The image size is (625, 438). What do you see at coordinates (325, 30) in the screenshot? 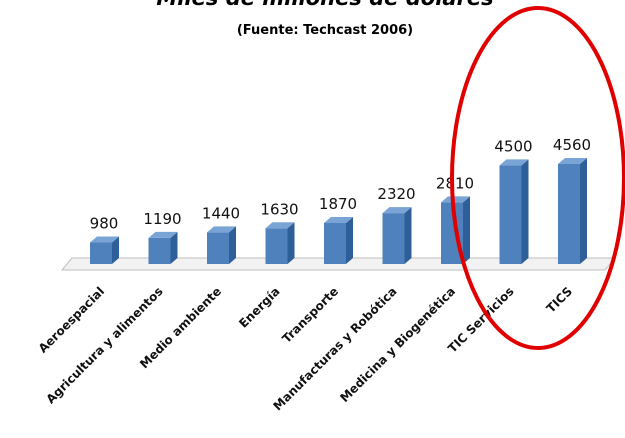
I see `chart-subtitle: (Fuente: Techcast 2006)` at bounding box center [325, 30].